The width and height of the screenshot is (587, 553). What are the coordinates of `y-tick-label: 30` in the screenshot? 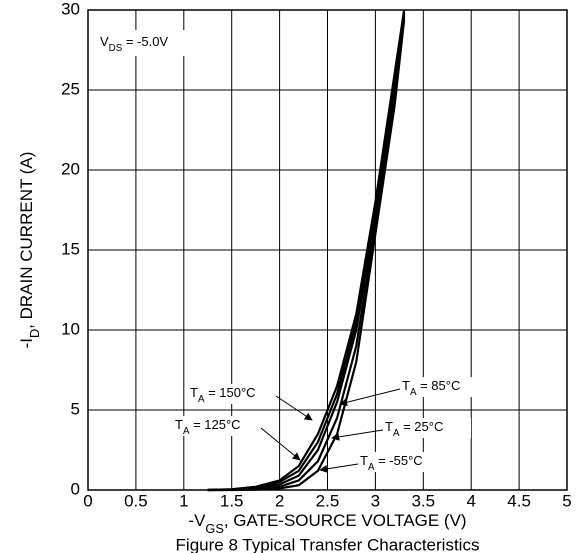 It's located at (70, 9).